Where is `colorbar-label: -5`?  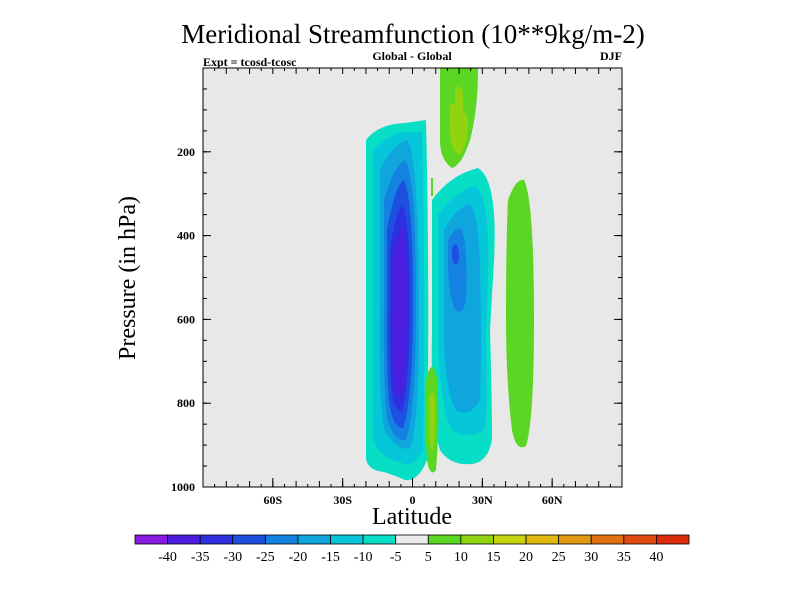 colorbar-label: -5 is located at coordinates (396, 557).